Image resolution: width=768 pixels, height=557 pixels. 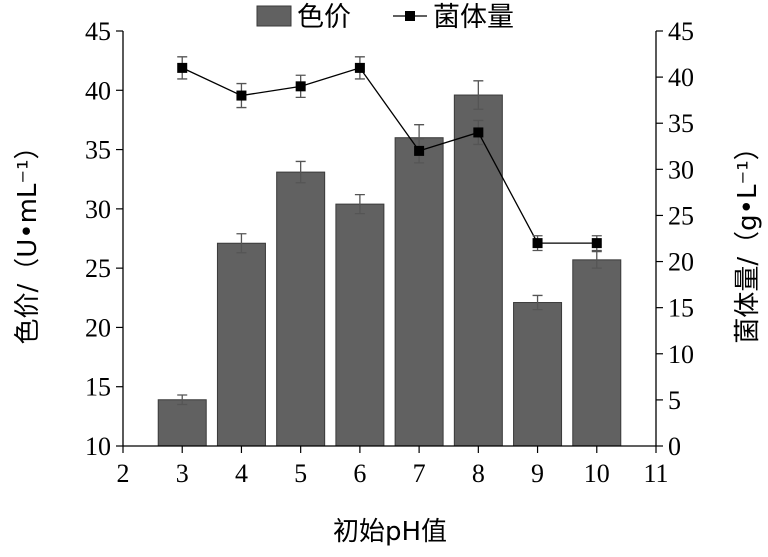 I want to click on right-y-tick-label-10: 10, so click(x=681, y=354).